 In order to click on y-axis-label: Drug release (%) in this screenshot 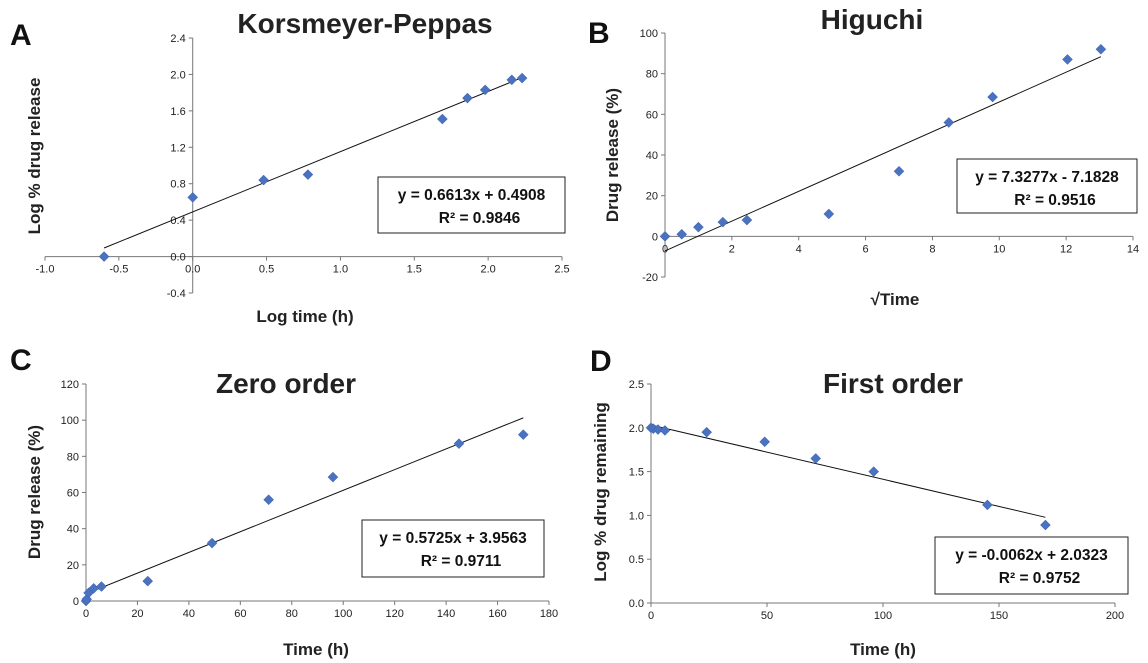, I will do `click(34, 492)`.